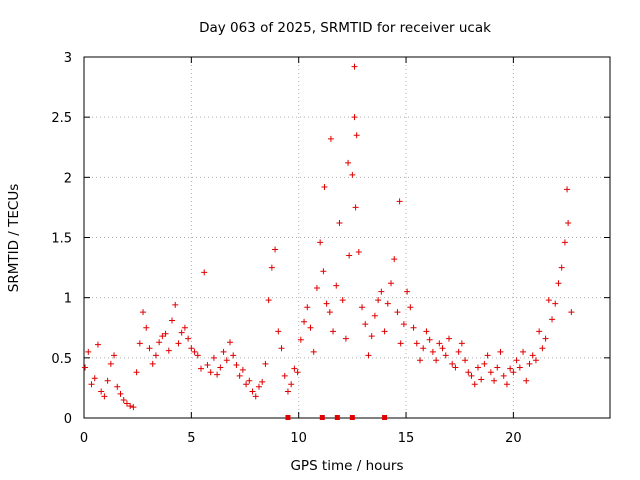  Describe the element at coordinates (68, 419) in the screenshot. I see `y-tick-label: 0` at that location.